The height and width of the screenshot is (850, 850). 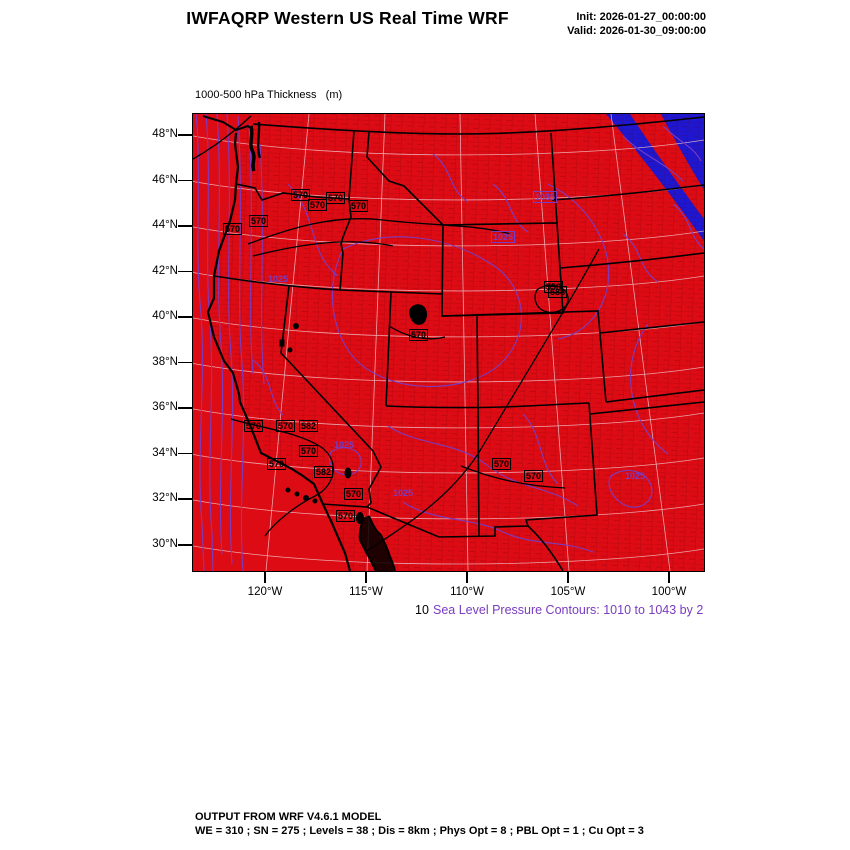 I want to click on lon-label-120w: 120°W, so click(x=265, y=592).